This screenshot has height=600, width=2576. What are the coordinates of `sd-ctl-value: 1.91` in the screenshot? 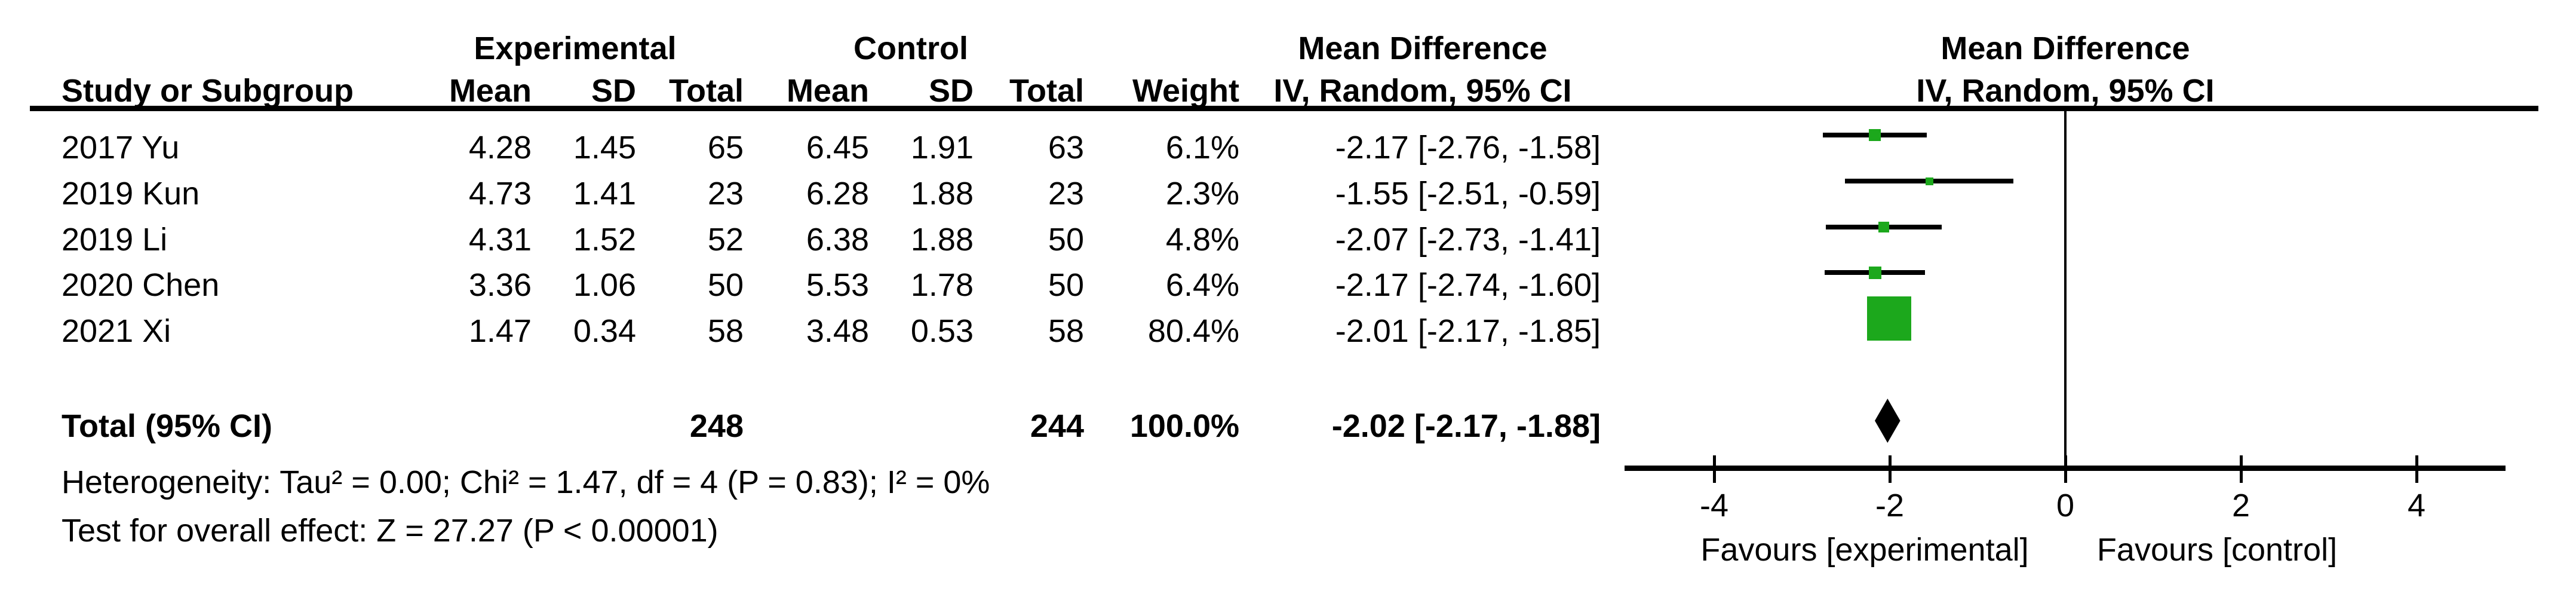 It's located at (942, 148).